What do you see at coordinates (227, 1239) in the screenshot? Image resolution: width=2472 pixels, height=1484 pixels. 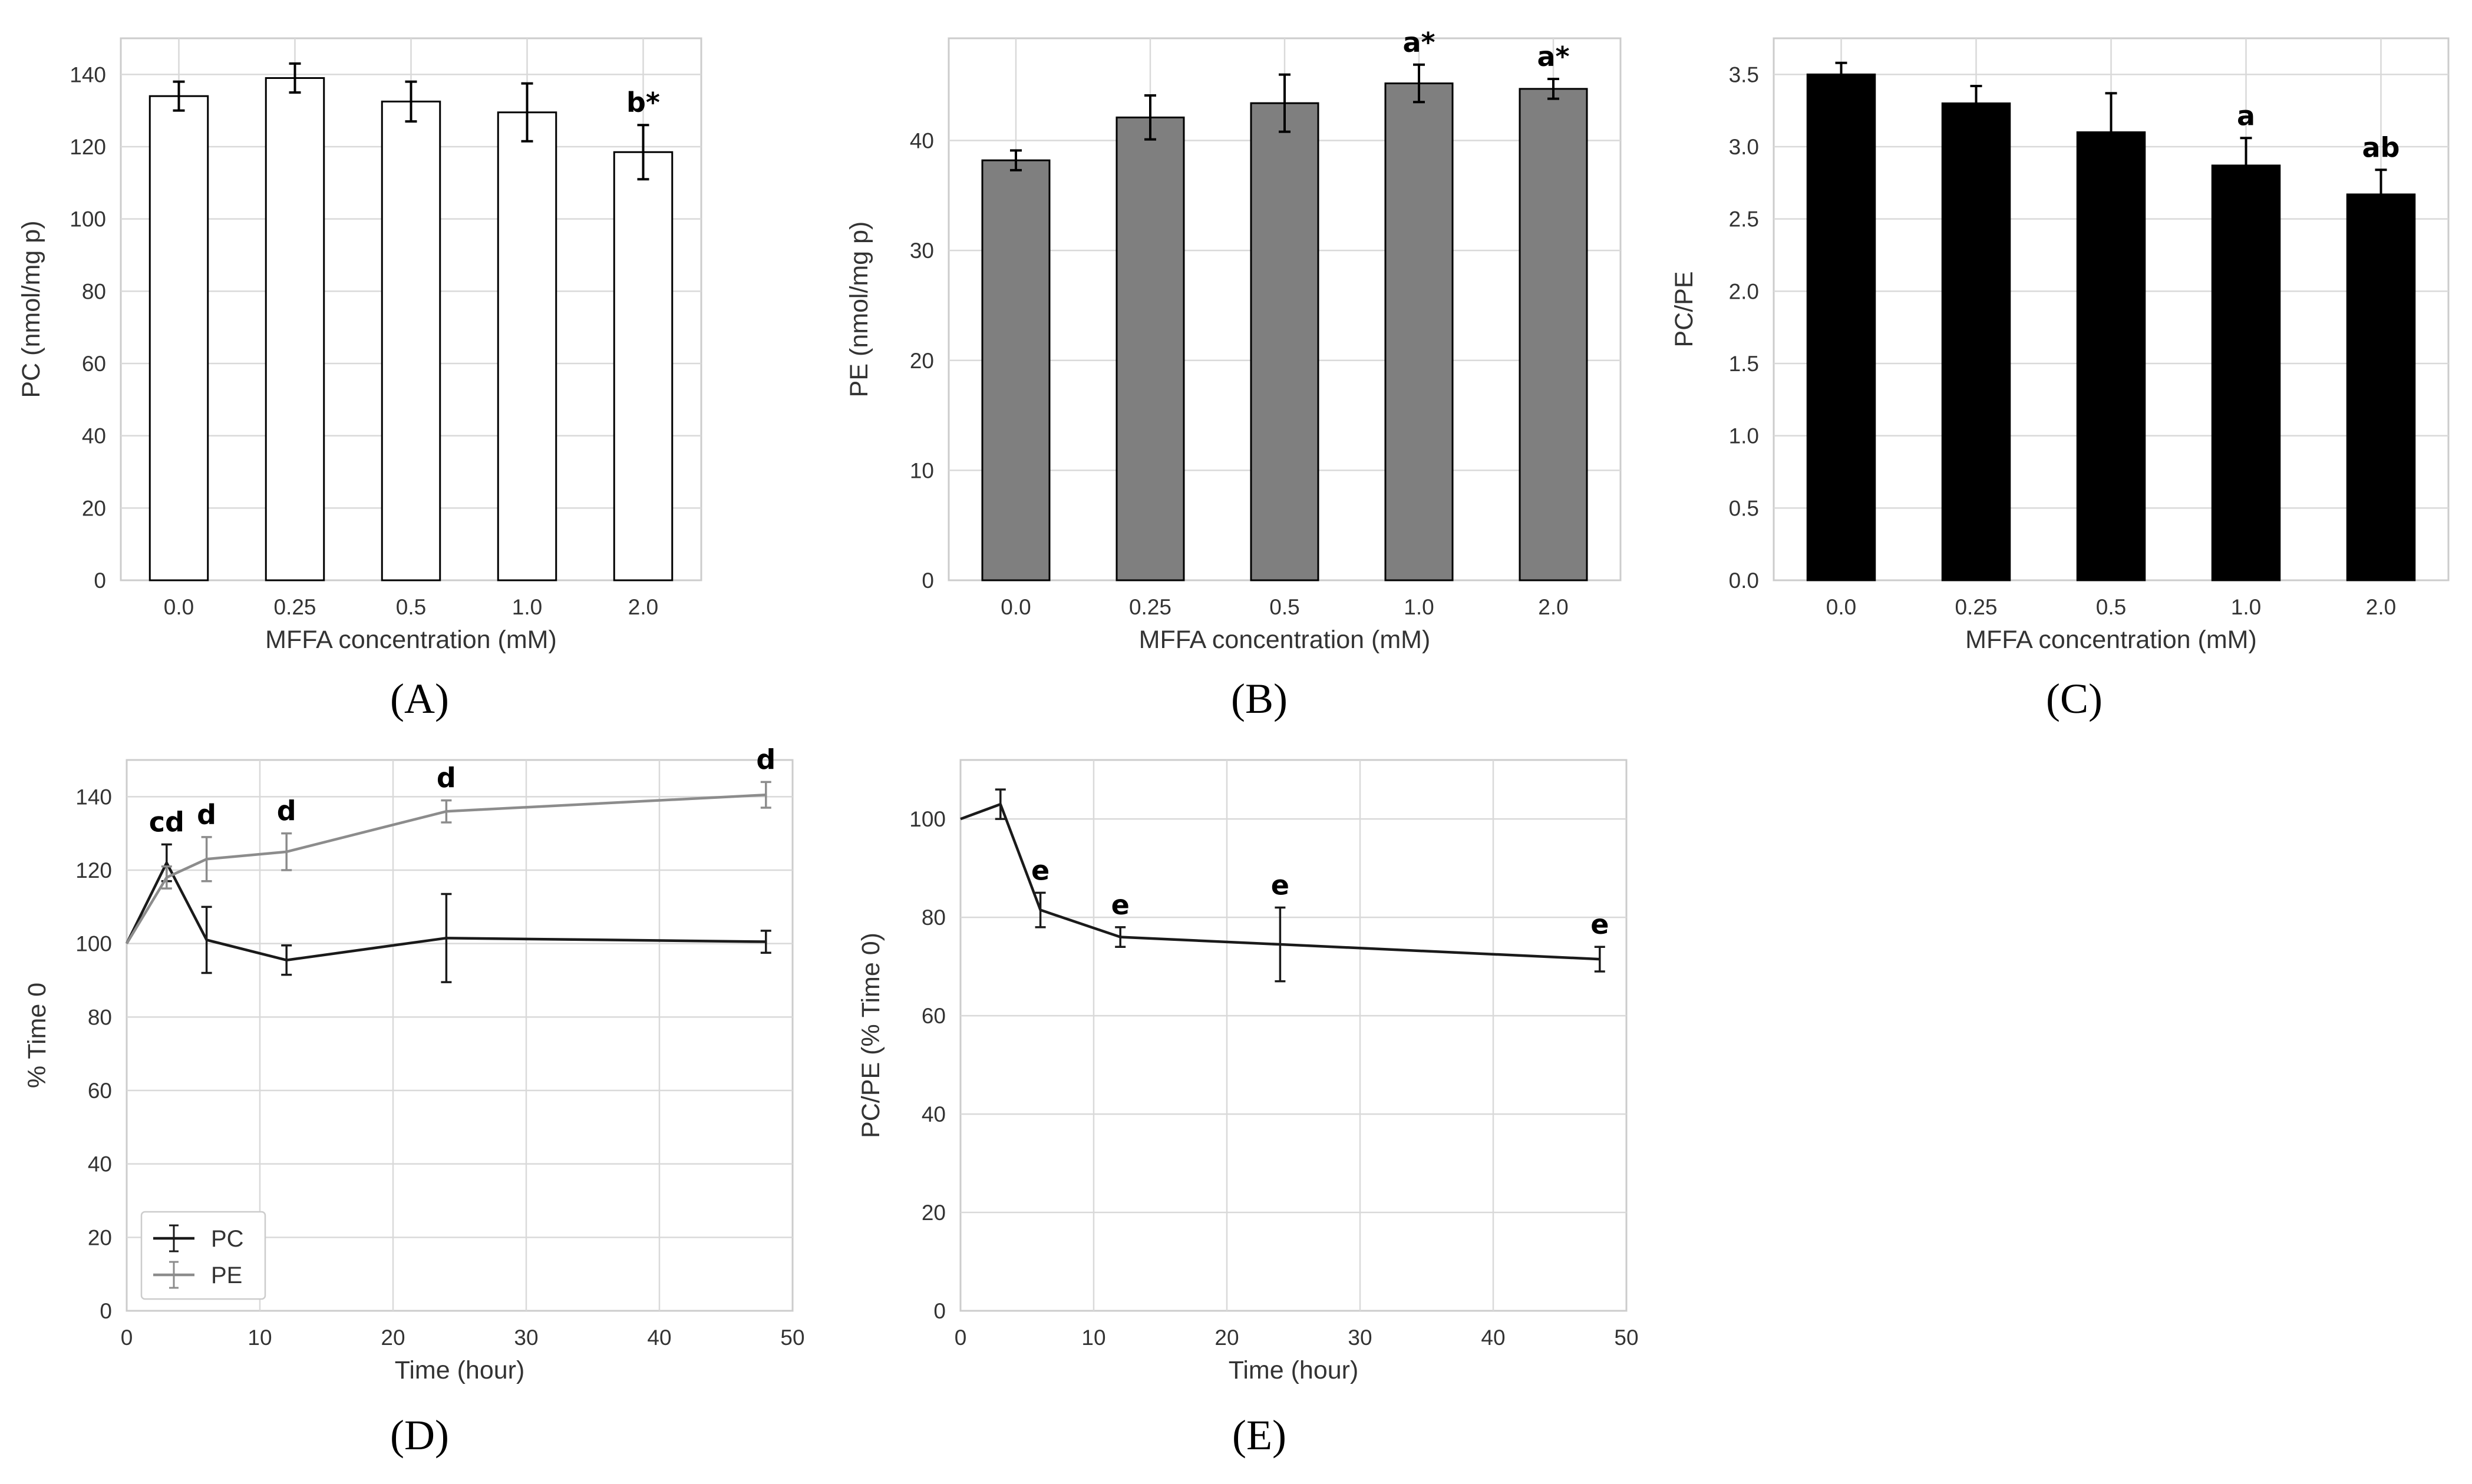 I see `legend-label: PC` at bounding box center [227, 1239].